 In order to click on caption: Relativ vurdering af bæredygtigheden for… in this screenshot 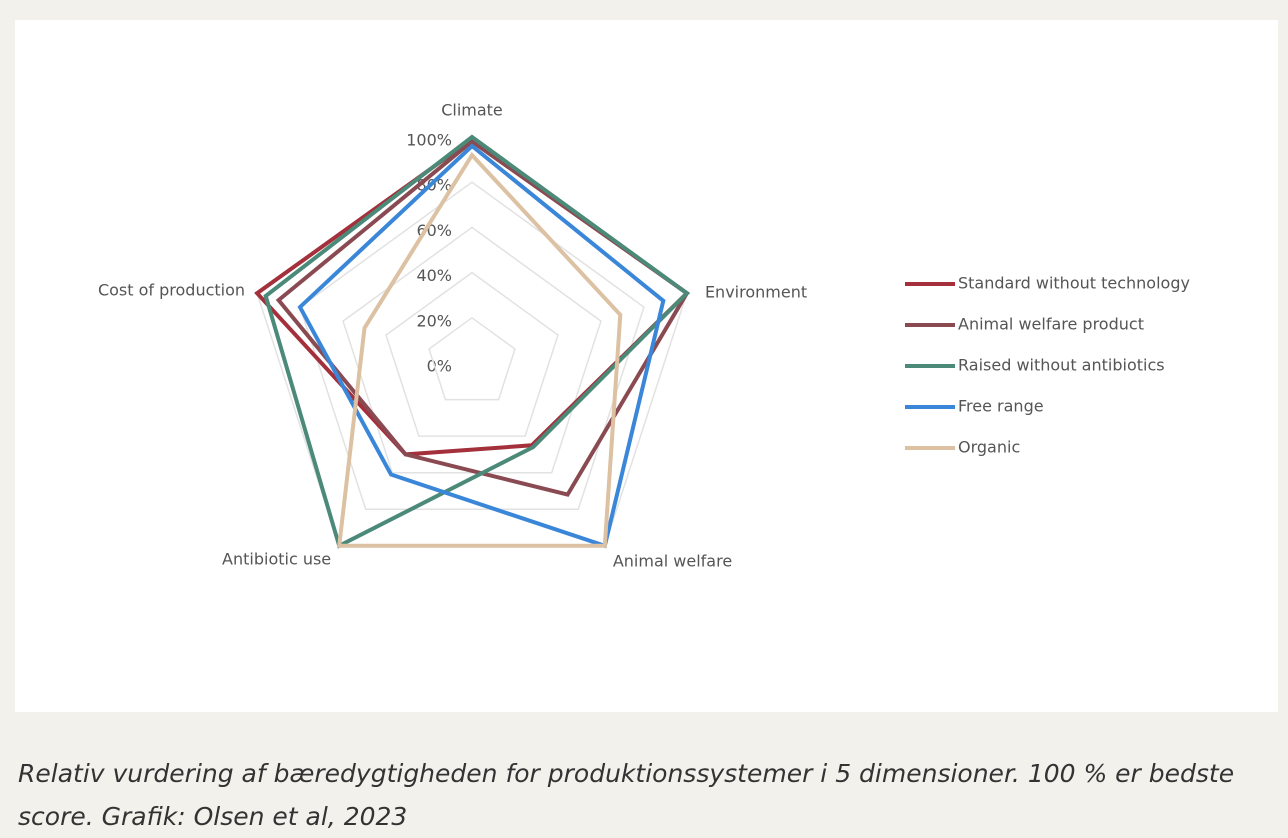, I will do `click(626, 795)`.